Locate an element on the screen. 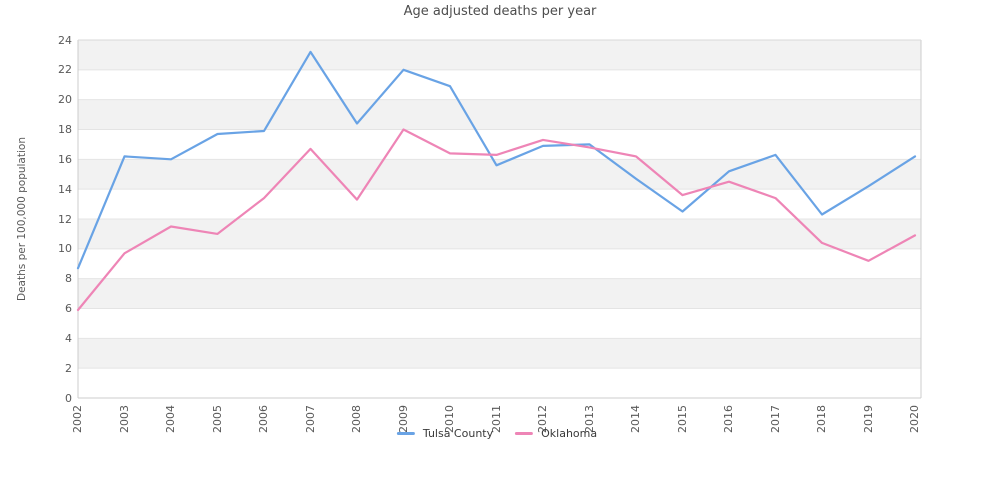 Image resolution: width=1000 pixels, height=500 pixels. y-tick-label: 6 is located at coordinates (68, 308).